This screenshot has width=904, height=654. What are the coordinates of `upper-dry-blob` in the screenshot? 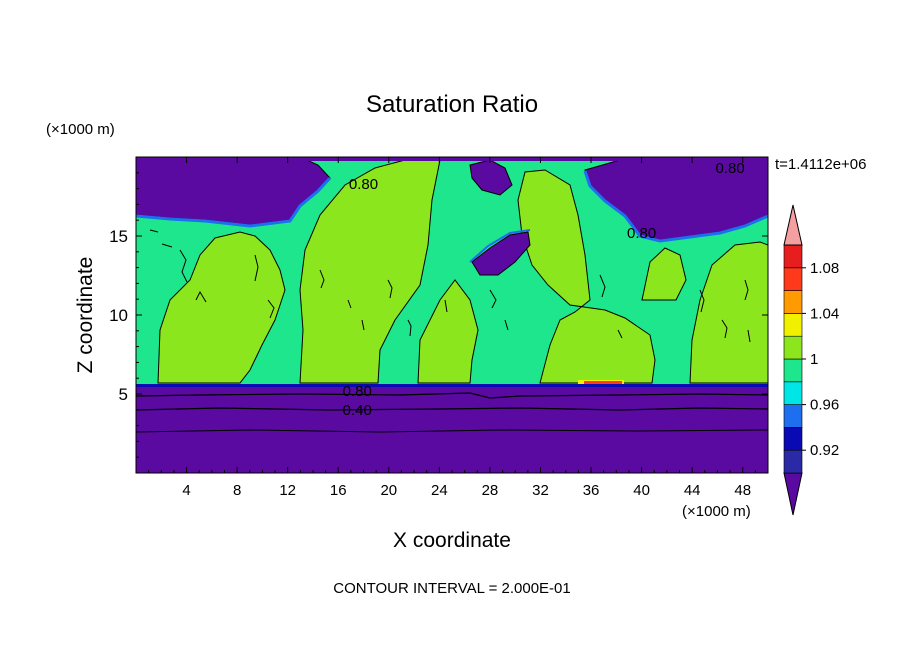 It's located at (501, 253).